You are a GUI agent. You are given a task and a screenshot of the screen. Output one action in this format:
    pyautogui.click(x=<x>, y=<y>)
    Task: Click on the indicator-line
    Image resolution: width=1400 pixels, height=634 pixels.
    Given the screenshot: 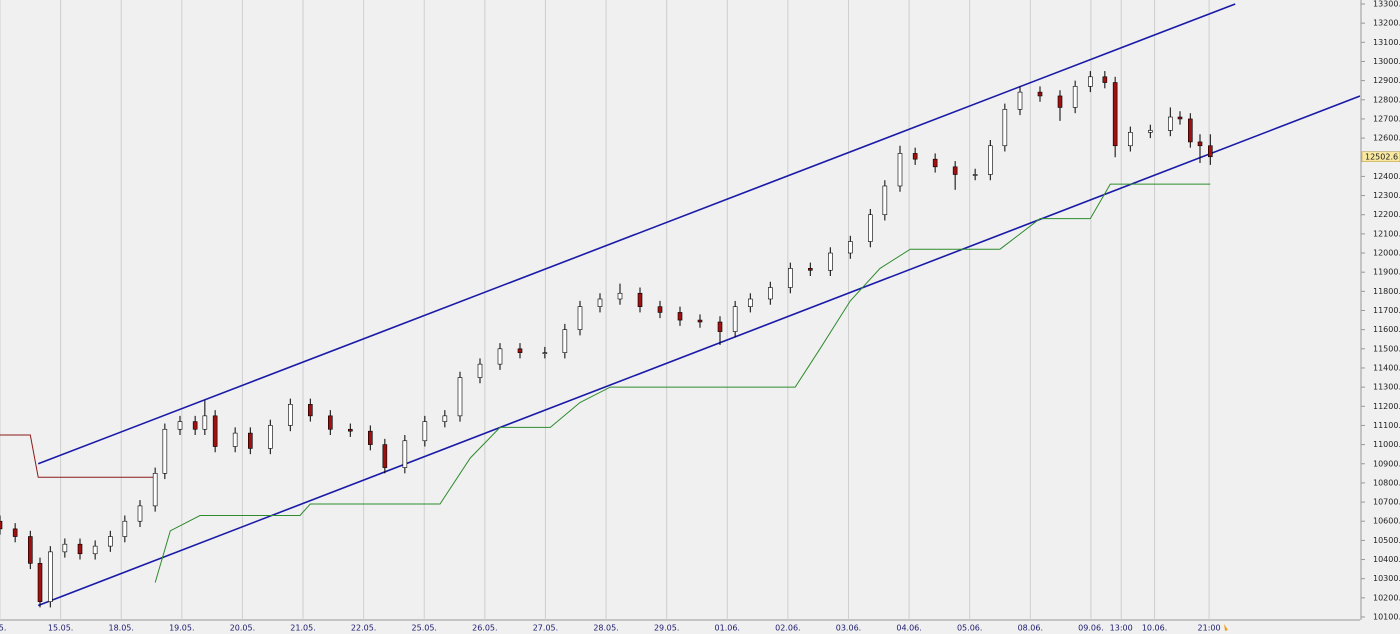 What is the action you would take?
    pyautogui.click(x=78, y=456)
    